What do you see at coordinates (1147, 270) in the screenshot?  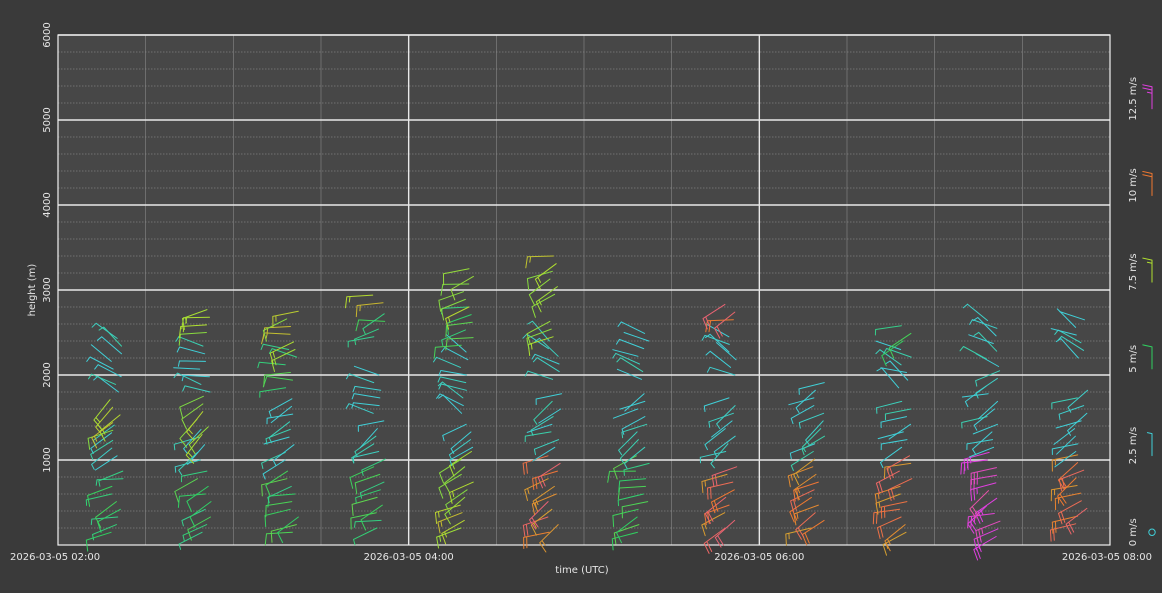 I see `legend-barb-icon` at bounding box center [1147, 270].